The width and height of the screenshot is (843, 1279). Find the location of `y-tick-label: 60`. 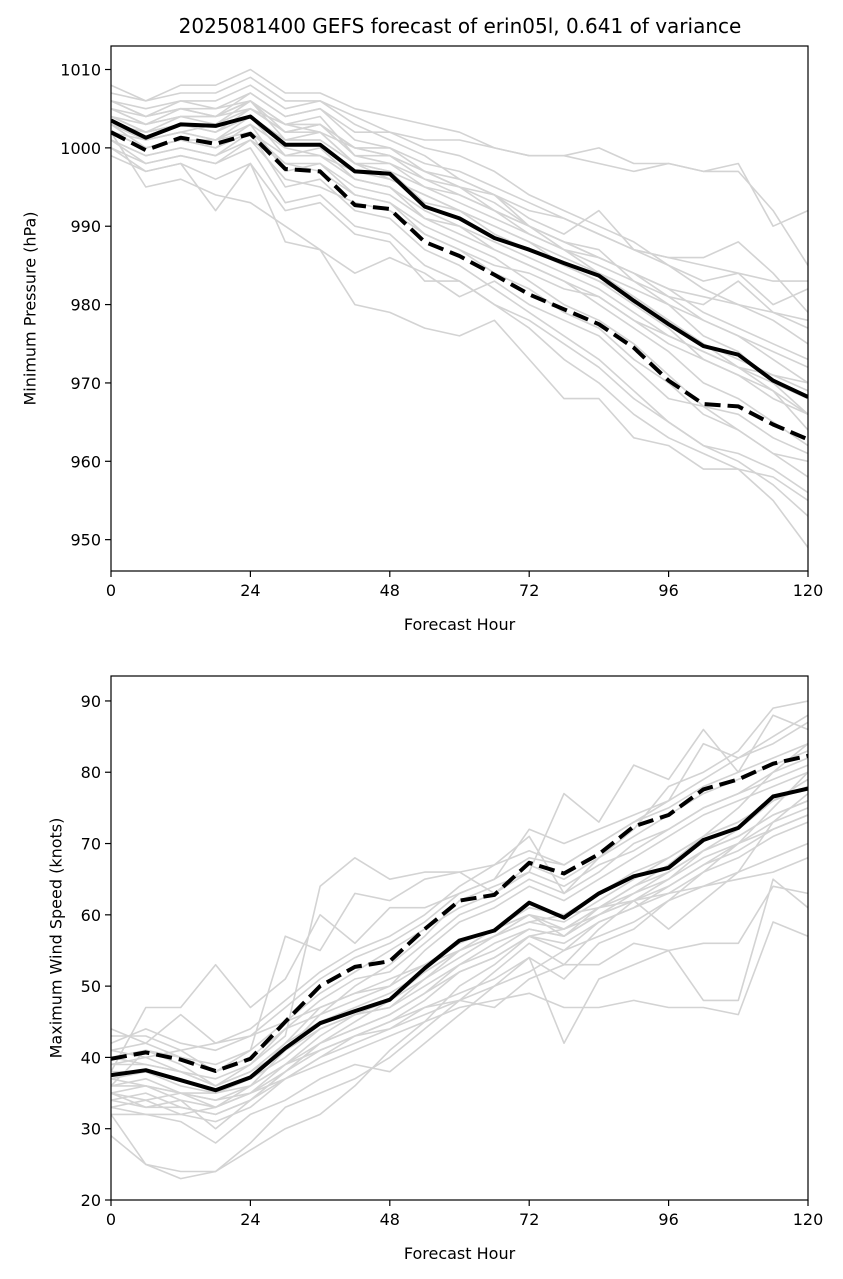

y-tick-label: 60 is located at coordinates (91, 915).